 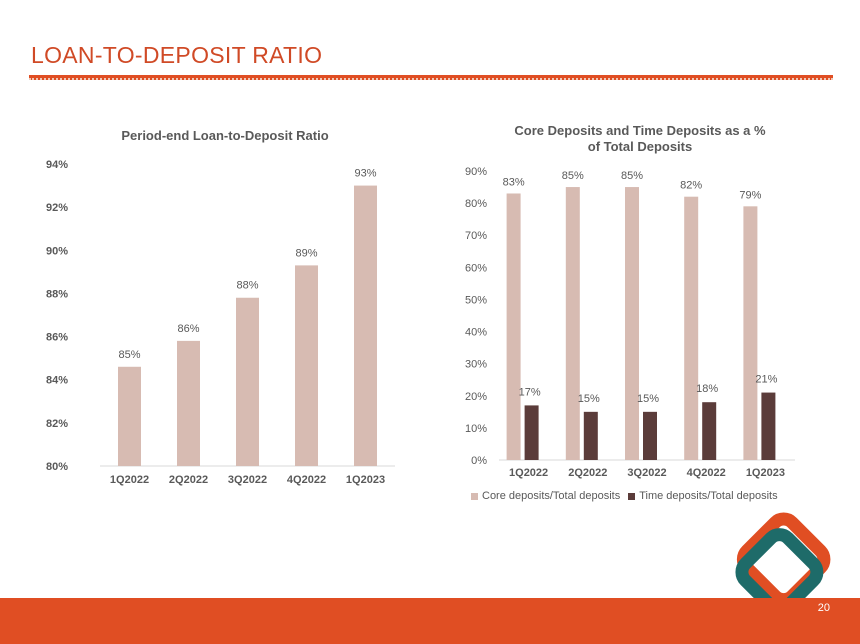 What do you see at coordinates (431, 77) in the screenshot?
I see `title-divider` at bounding box center [431, 77].